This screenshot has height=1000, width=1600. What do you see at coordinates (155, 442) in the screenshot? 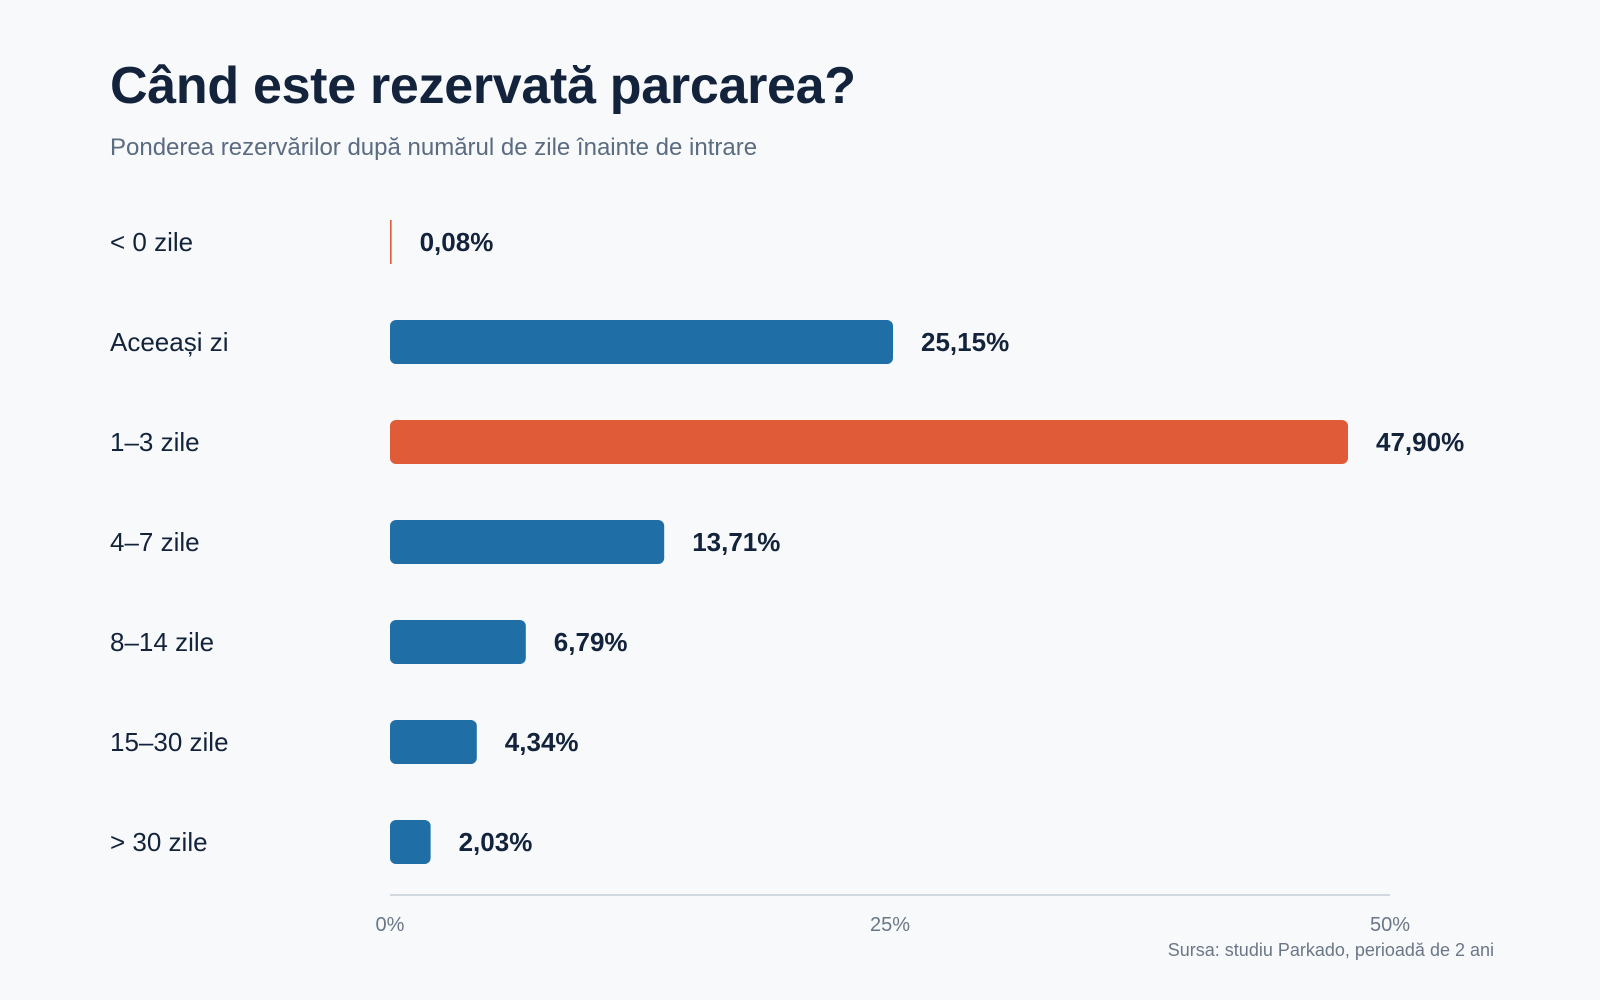
I see `category-label: 1–3 zile` at bounding box center [155, 442].